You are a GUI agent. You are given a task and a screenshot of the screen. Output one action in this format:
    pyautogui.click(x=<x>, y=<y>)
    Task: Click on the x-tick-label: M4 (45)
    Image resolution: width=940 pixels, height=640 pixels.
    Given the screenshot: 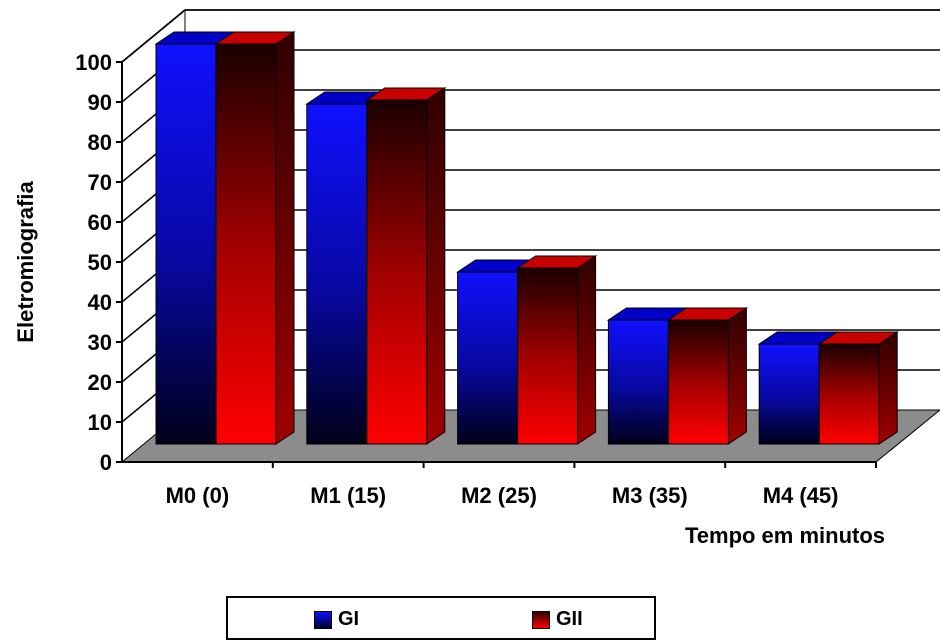 What is the action you would take?
    pyautogui.click(x=801, y=495)
    